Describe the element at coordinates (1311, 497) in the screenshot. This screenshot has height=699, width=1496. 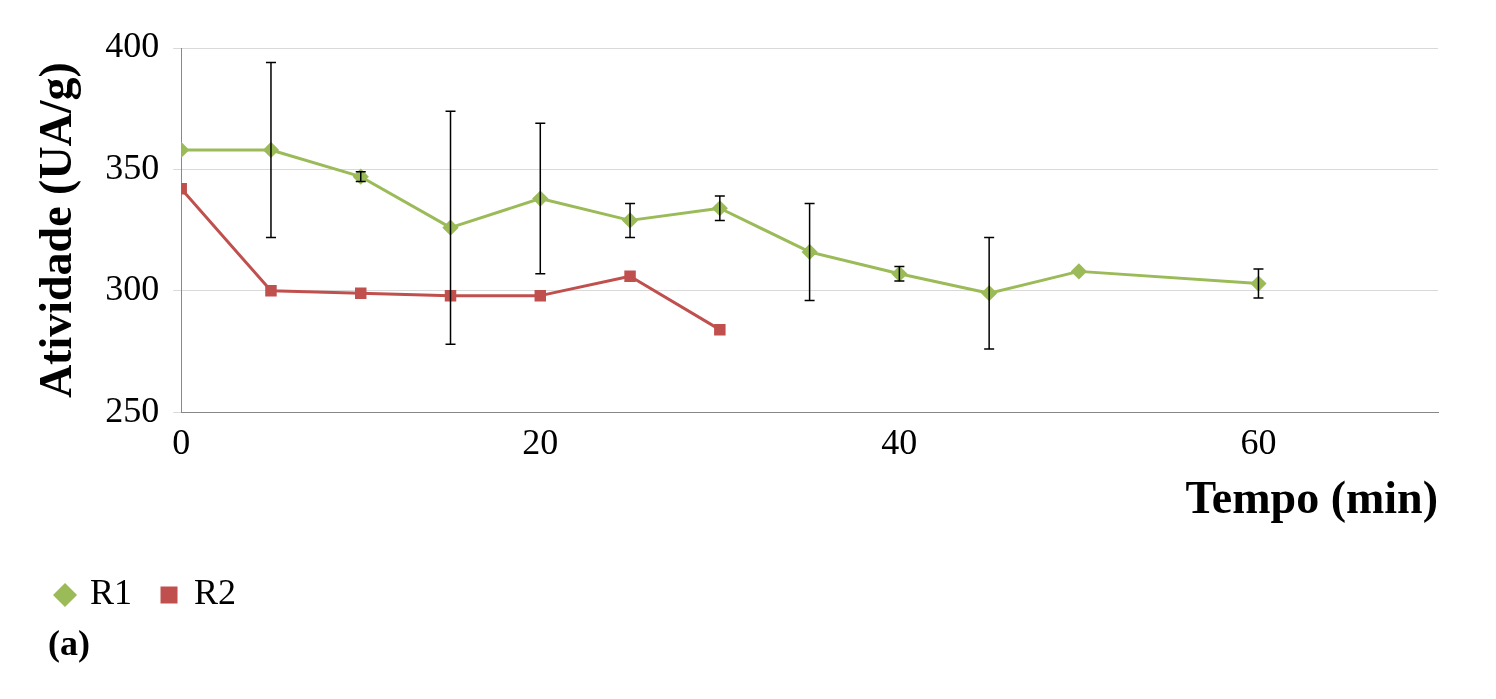
I see `x-axis-title: Tempo (min)` at that location.